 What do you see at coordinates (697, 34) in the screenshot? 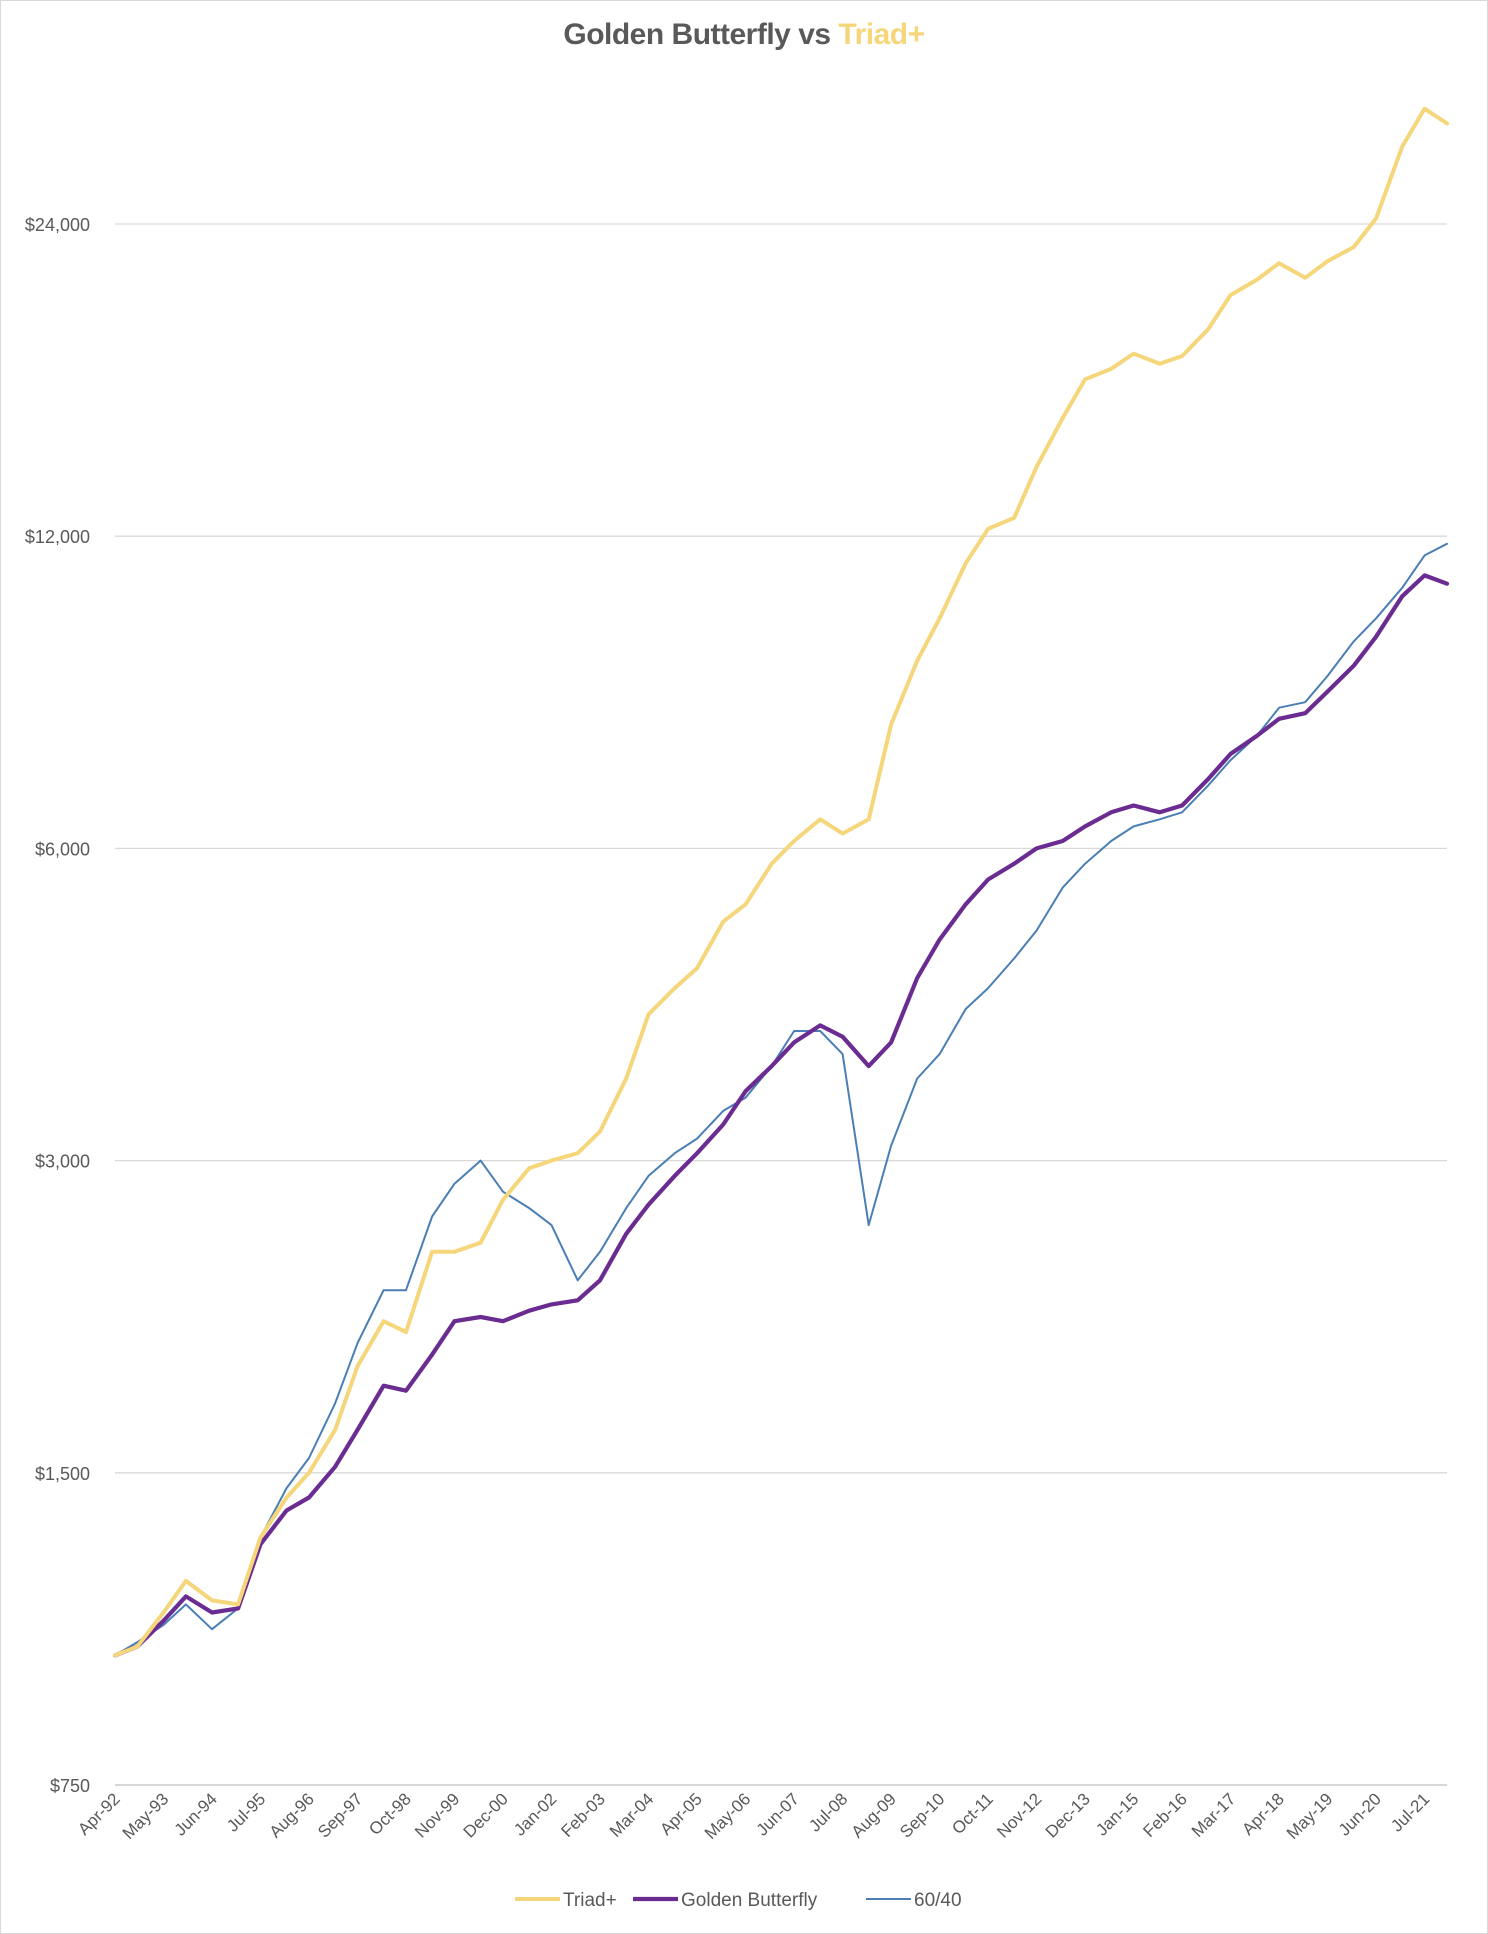
I see `chart-title-main: Golden Butterfly vs` at bounding box center [697, 34].